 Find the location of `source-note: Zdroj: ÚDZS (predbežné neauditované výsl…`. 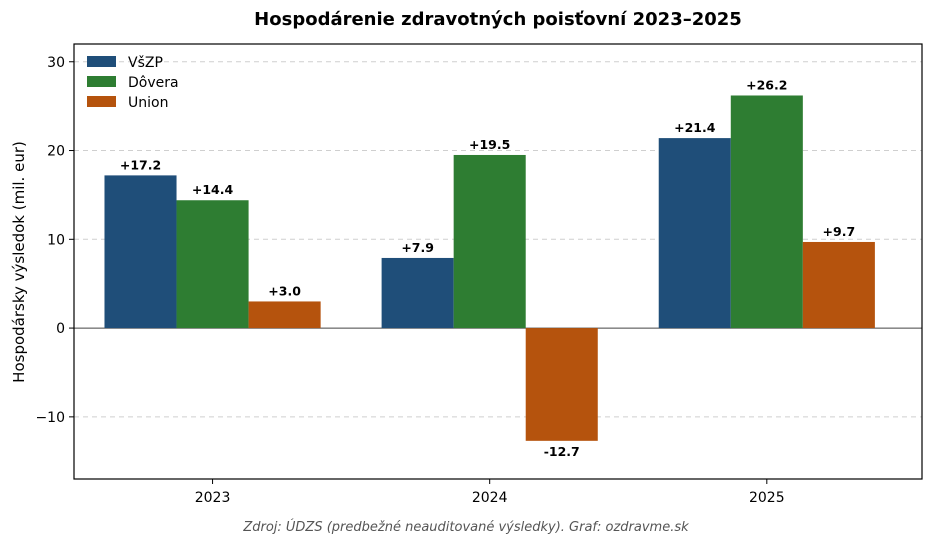

source-note: Zdroj: ÚDZS (predbežné neauditované výsl… is located at coordinates (465, 527).